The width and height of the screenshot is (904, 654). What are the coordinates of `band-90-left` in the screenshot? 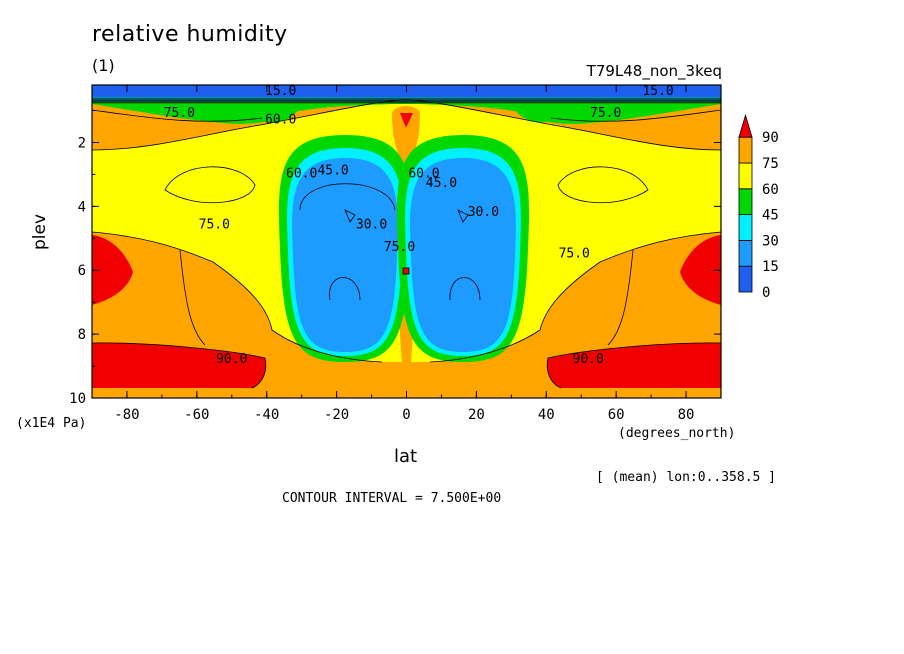 It's located at (179, 365).